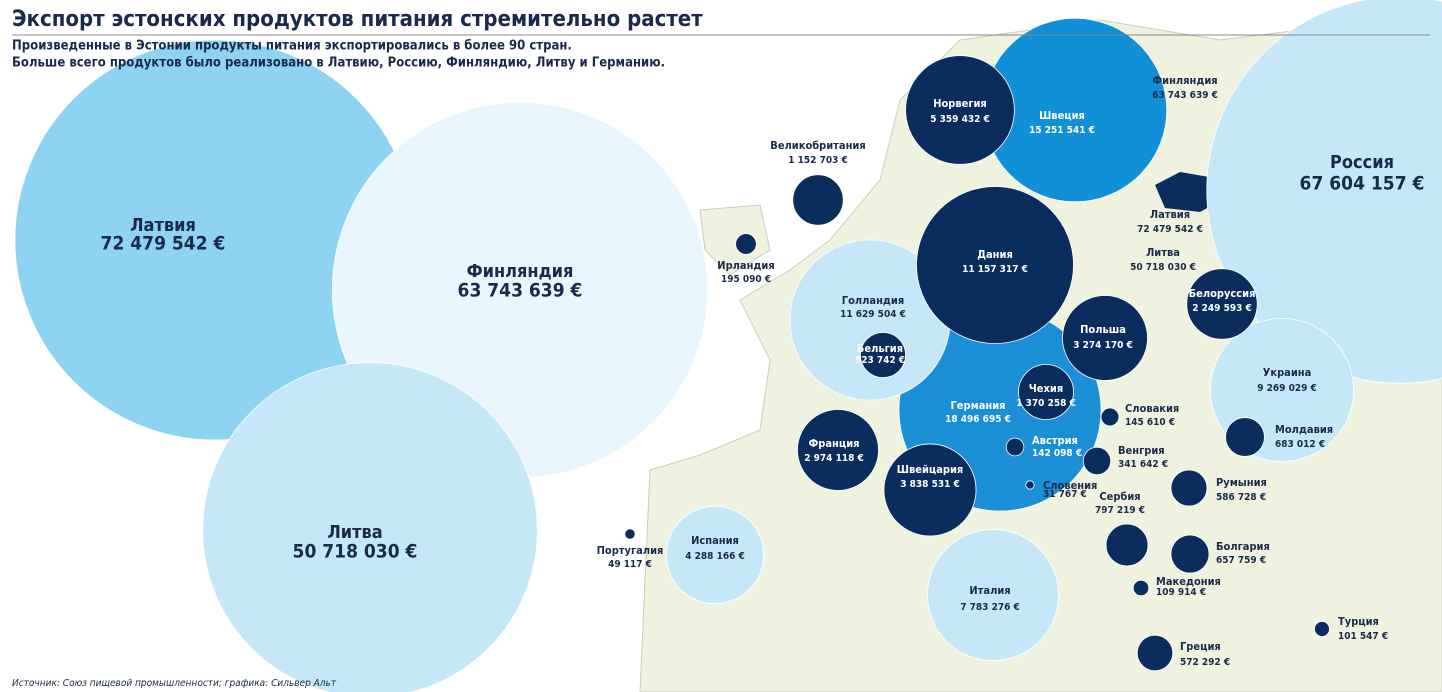 This screenshot has width=1442, height=692. What do you see at coordinates (833, 443) in the screenshot?
I see `country-name: Франция` at bounding box center [833, 443].